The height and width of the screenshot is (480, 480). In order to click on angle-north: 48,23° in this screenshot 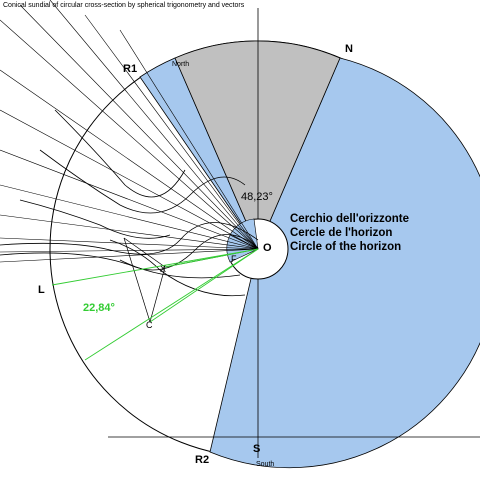, I will do `click(257, 197)`.